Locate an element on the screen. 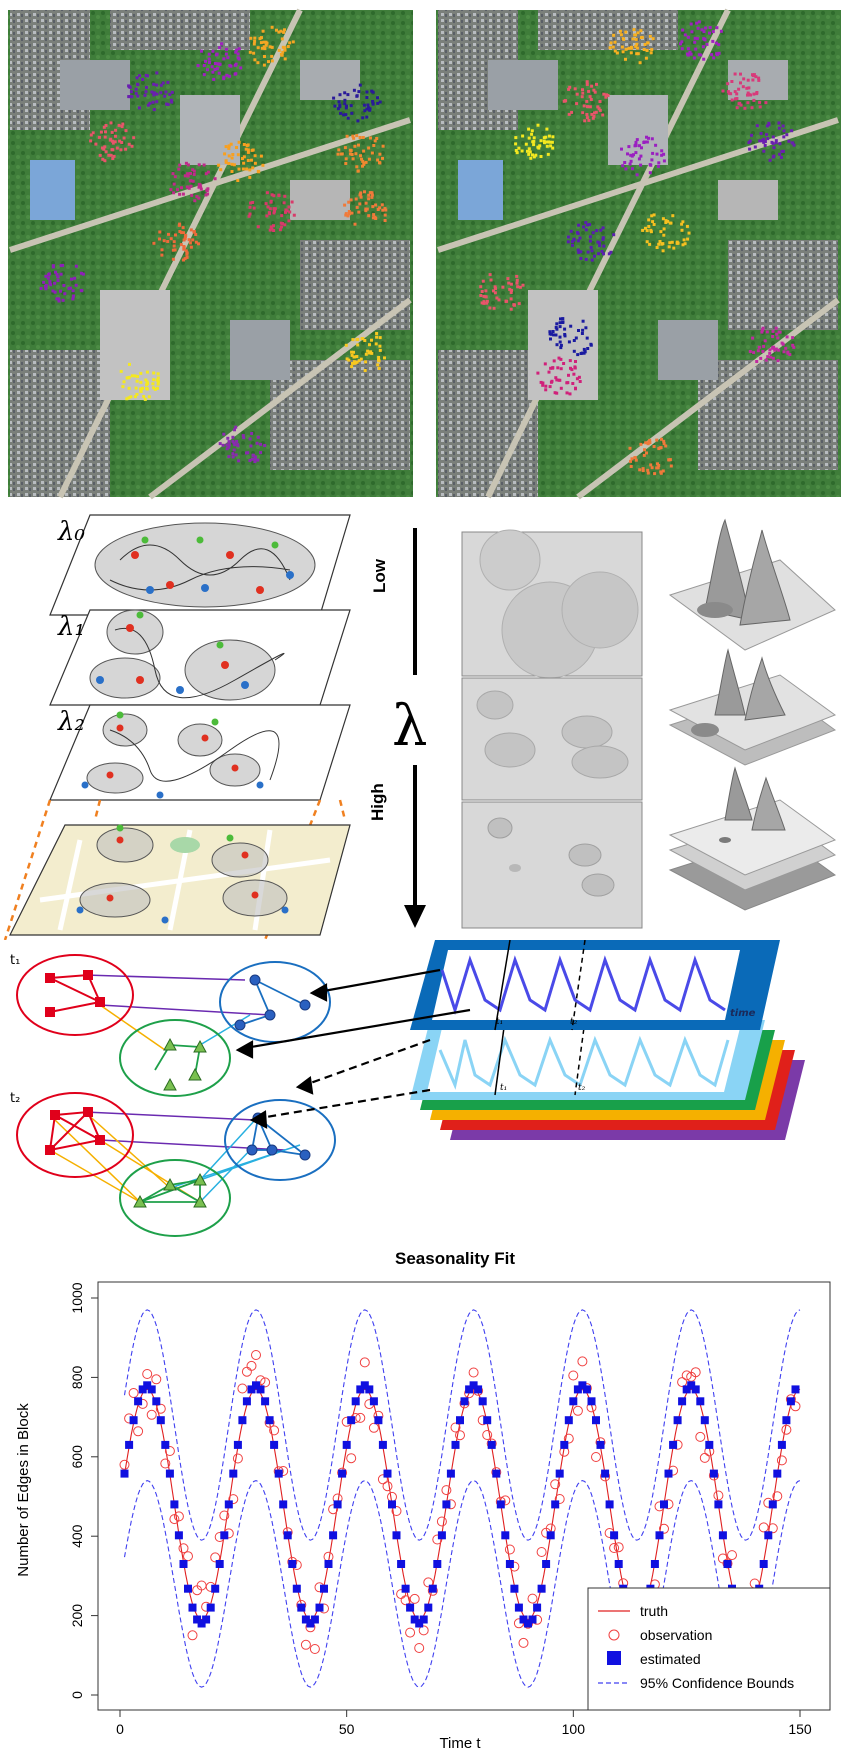  y-tick-label: 800 is located at coordinates (77, 1378).